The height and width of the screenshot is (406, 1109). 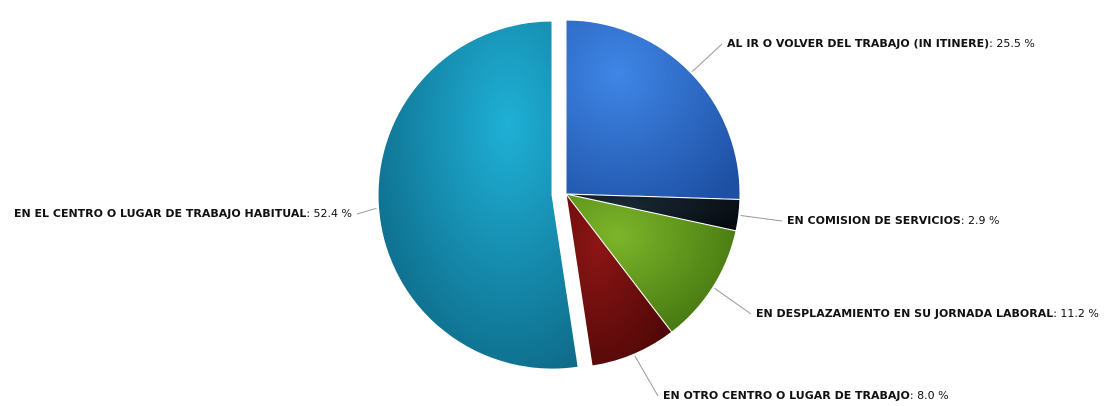 What do you see at coordinates (980, 220) in the screenshot?
I see `slice-label-value: : 2.9 %` at bounding box center [980, 220].